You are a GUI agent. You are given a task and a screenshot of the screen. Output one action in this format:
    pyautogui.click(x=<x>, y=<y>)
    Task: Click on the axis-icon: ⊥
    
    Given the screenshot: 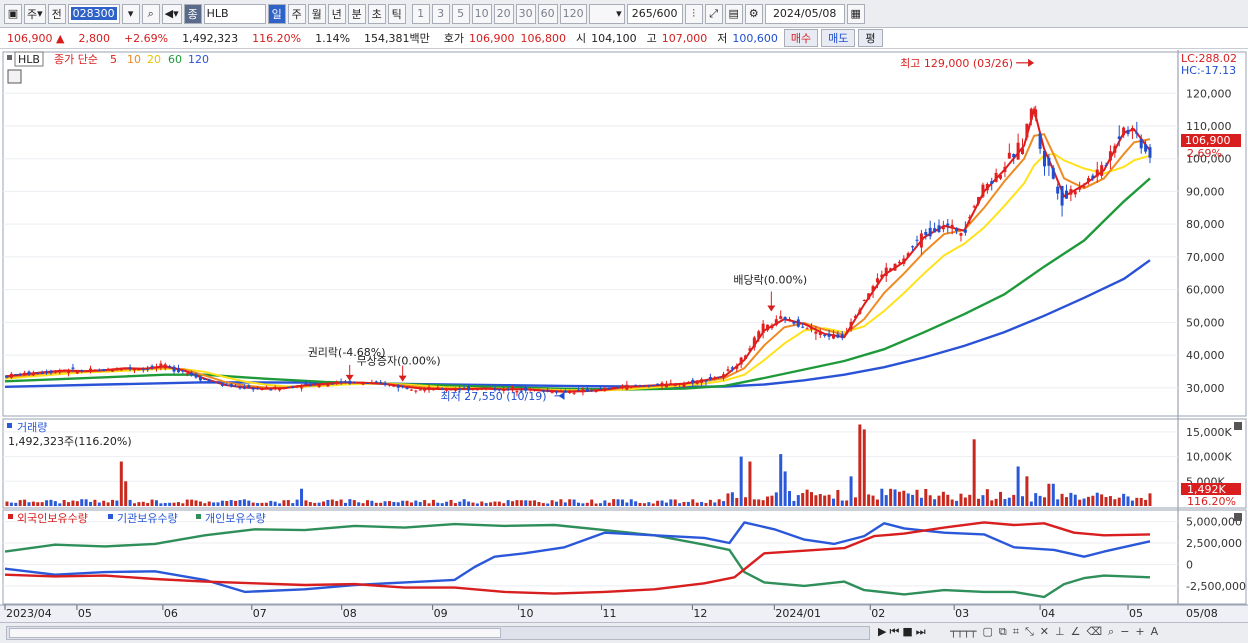 What is the action you would take?
    pyautogui.click(x=1060, y=631)
    